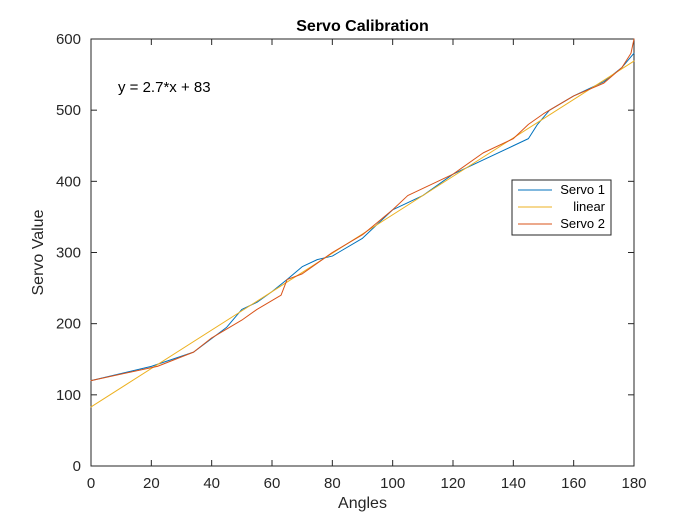 The height and width of the screenshot is (525, 700). I want to click on y-tick-label: 200, so click(68, 324).